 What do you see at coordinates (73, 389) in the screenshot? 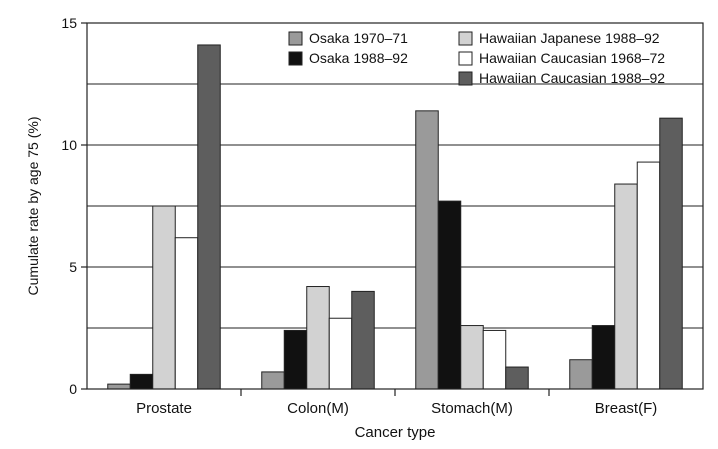
I see `y-tick-label: 0` at bounding box center [73, 389].